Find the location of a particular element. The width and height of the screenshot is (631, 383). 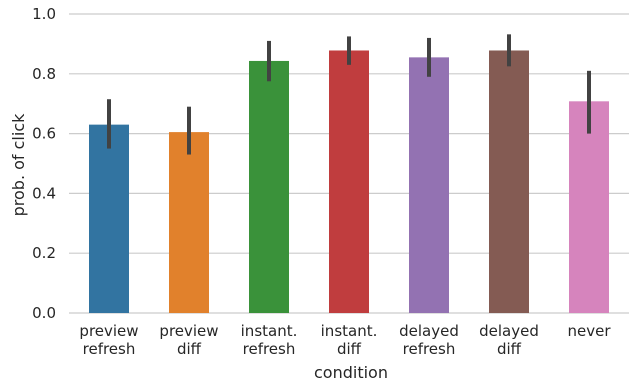

y-tick-label: 1.0 is located at coordinates (44, 14).